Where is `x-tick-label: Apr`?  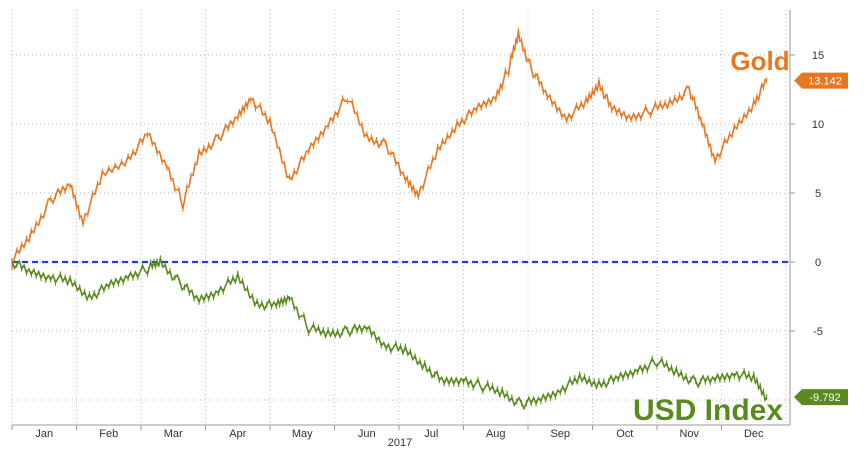 x-tick-label: Apr is located at coordinates (237, 434).